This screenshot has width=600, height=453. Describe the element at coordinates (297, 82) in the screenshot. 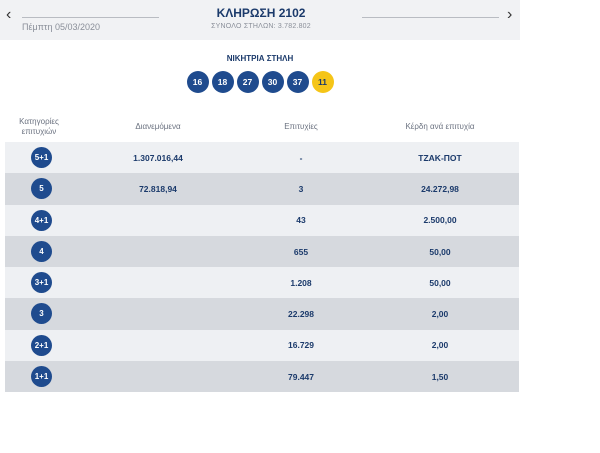

I see `number-ball: 37` at that location.